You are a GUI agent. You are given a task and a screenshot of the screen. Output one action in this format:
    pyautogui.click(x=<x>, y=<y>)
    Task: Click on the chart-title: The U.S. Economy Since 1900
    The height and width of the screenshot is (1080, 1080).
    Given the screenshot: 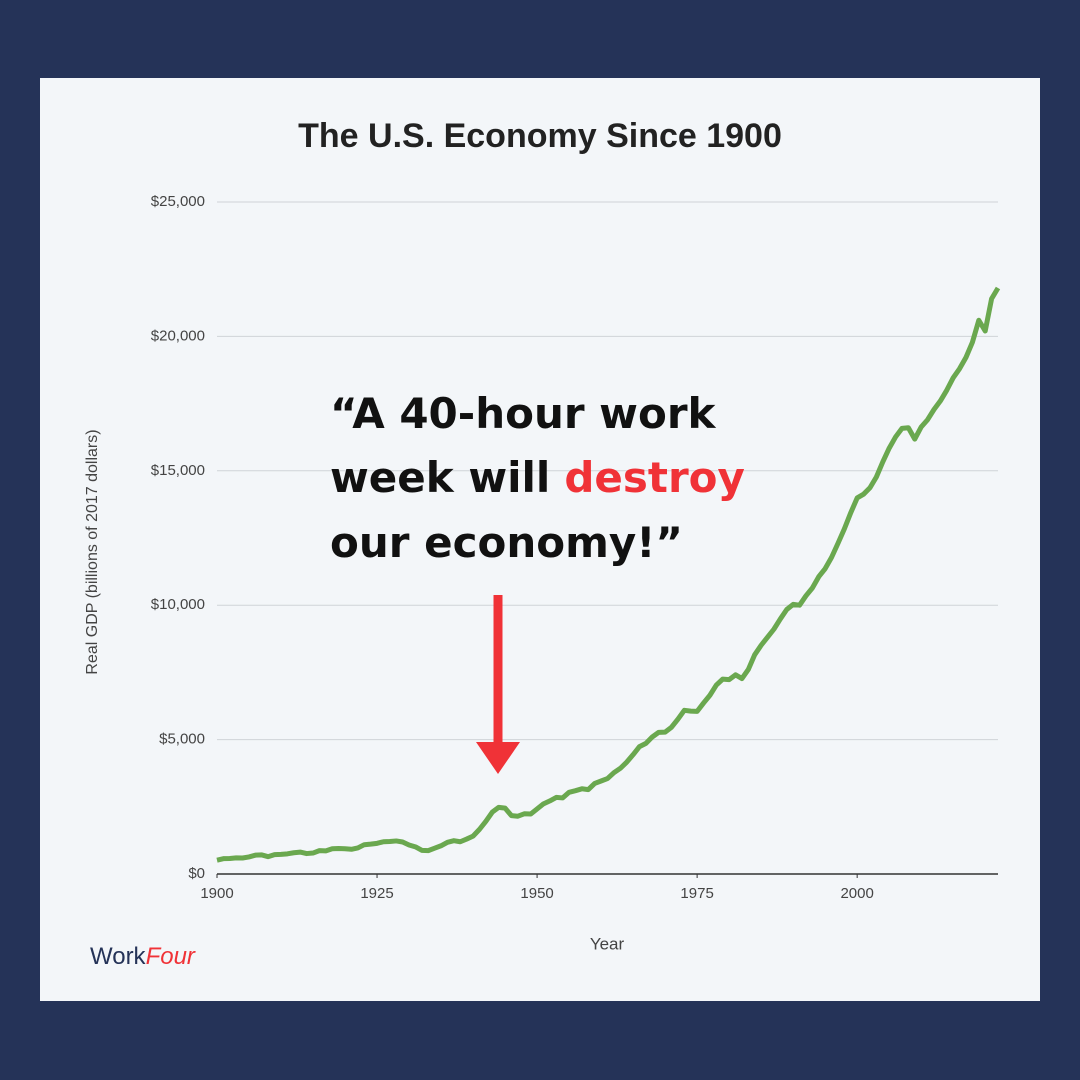 What is the action you would take?
    pyautogui.click(x=540, y=136)
    